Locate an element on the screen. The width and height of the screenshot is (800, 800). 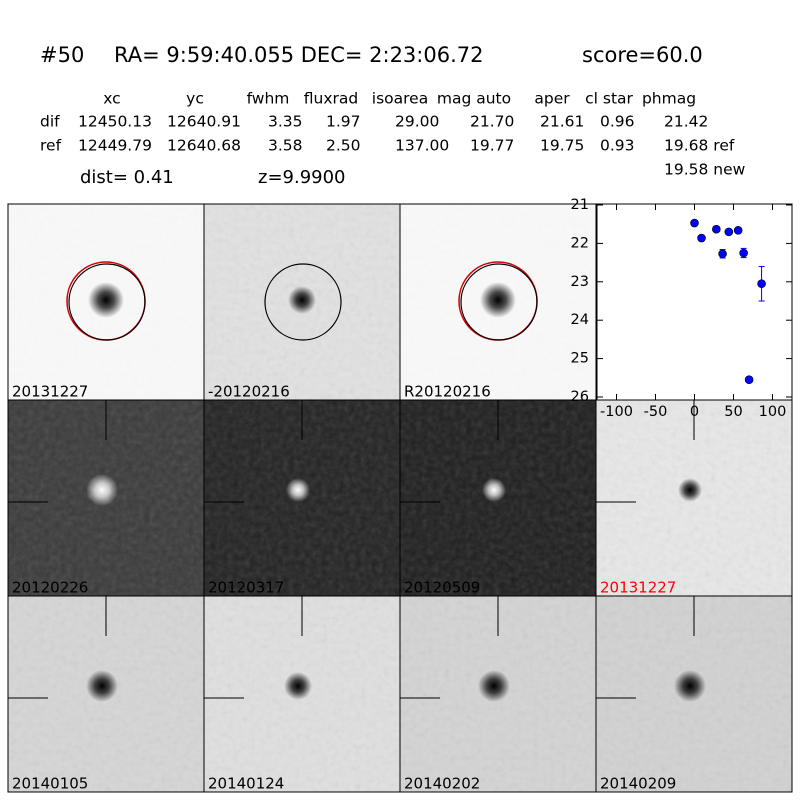
table-cell: 21.61 is located at coordinates (562, 122).